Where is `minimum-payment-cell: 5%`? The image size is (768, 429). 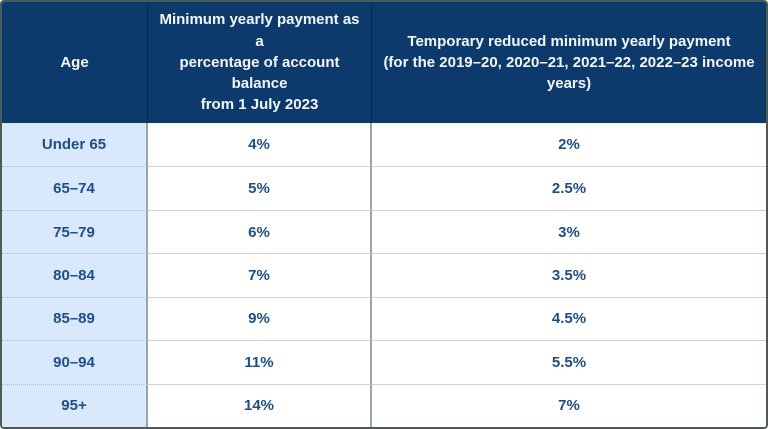 minimum-payment-cell: 5% is located at coordinates (260, 188).